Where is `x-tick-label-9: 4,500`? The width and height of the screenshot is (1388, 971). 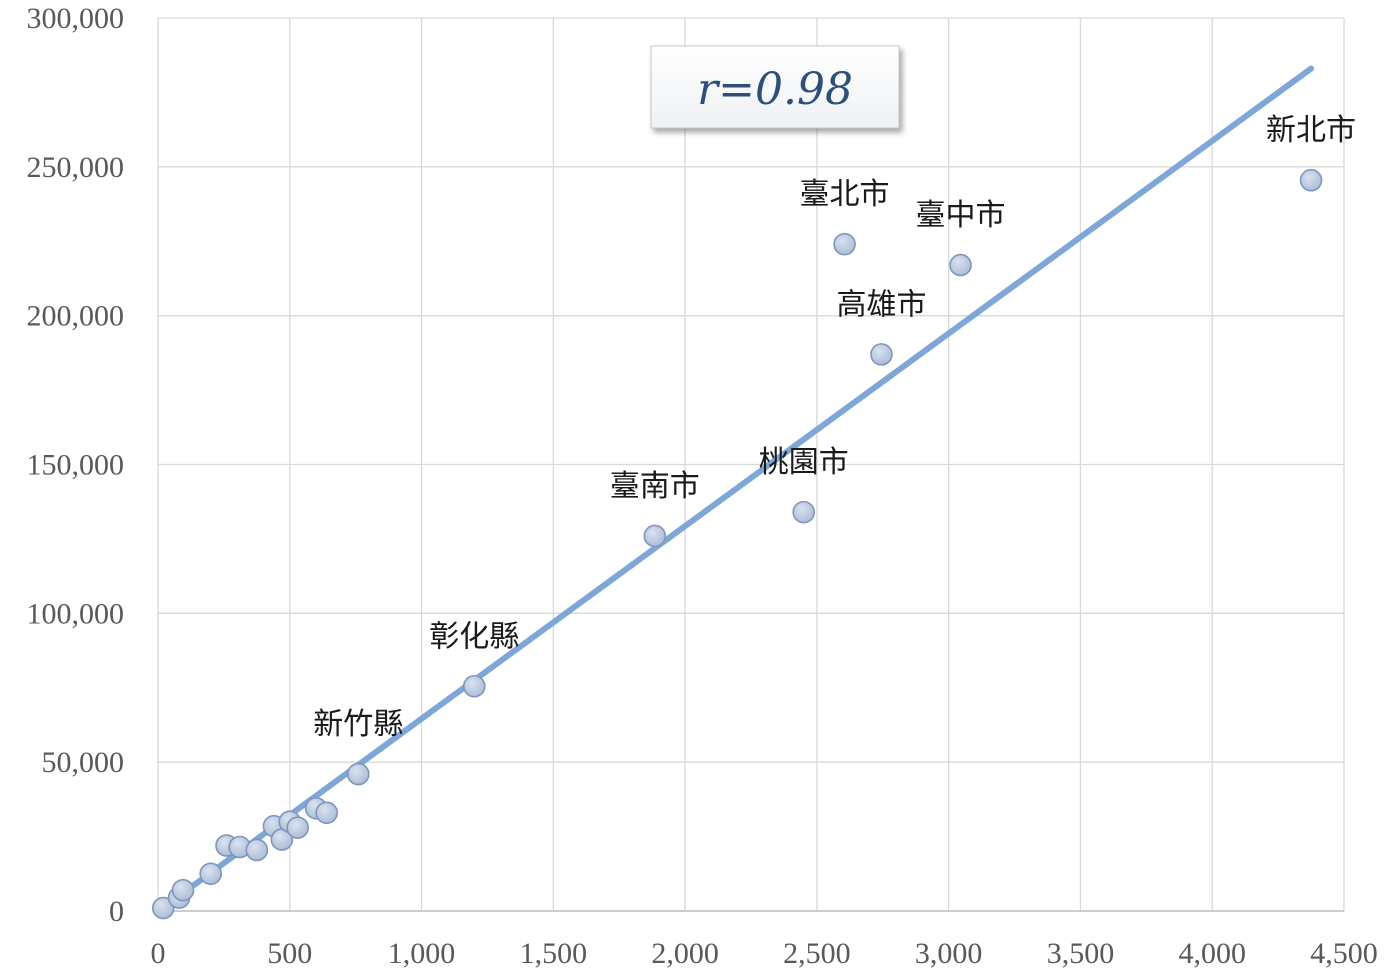
x-tick-label-9: 4,500 is located at coordinates (1344, 953).